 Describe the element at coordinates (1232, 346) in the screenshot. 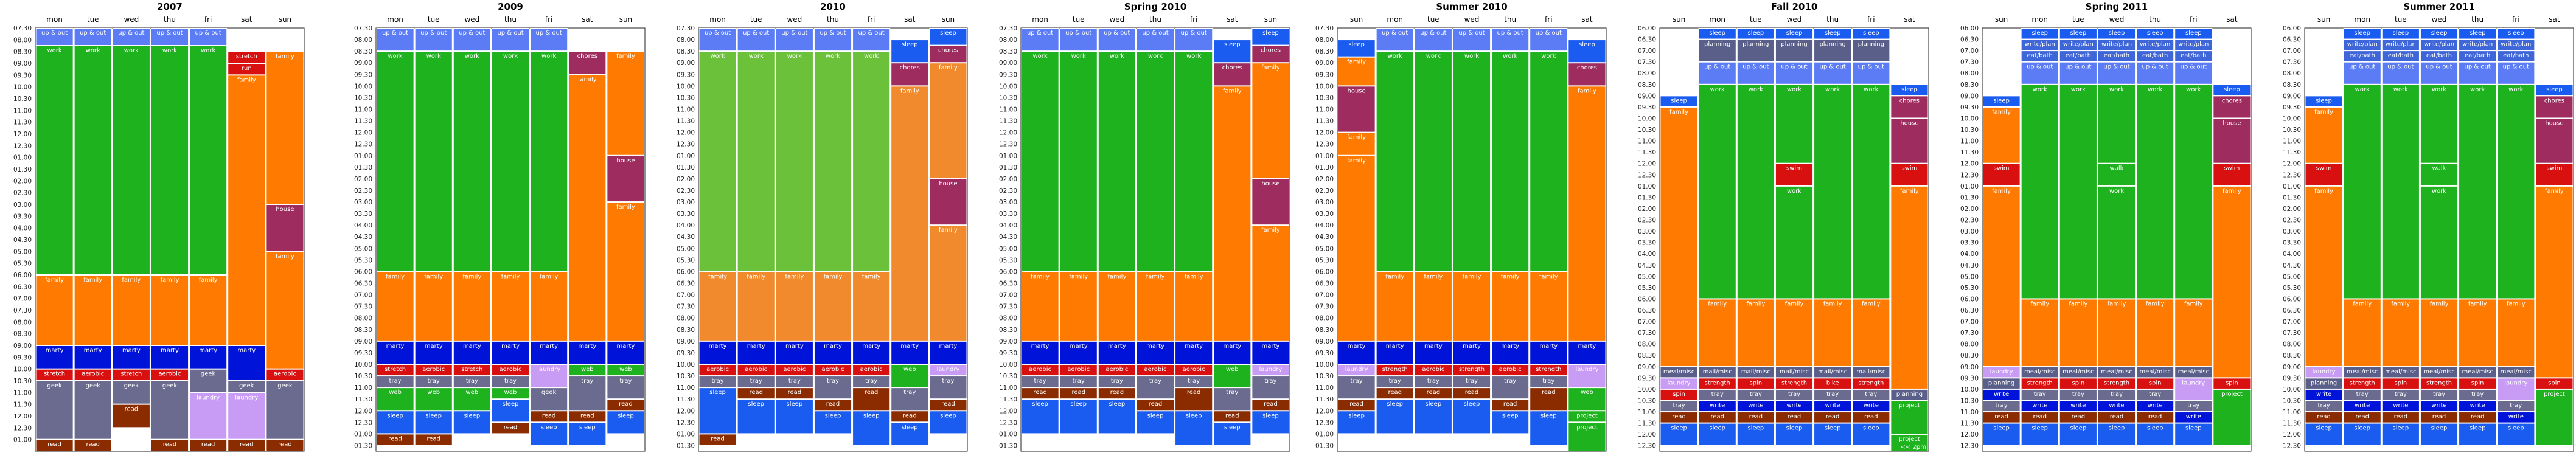

I see `activity-label: marty` at that location.